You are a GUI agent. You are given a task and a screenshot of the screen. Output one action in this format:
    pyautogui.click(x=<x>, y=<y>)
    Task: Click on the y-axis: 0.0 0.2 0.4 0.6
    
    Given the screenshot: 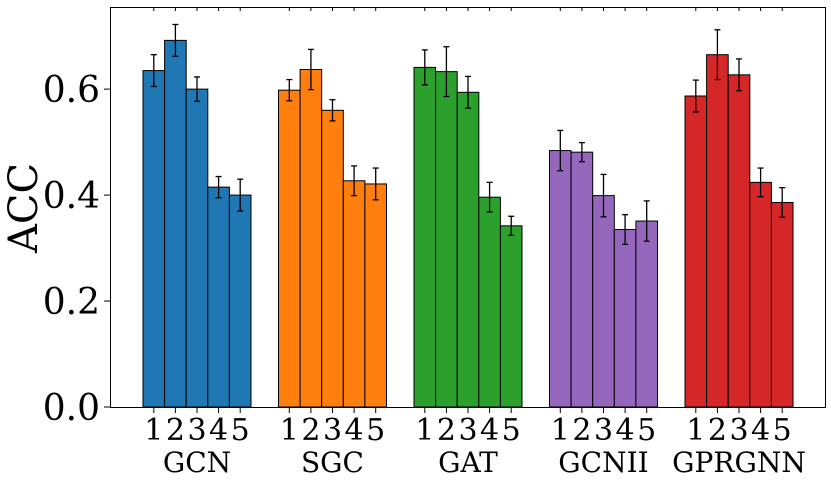 What is the action you would take?
    pyautogui.click(x=76, y=249)
    